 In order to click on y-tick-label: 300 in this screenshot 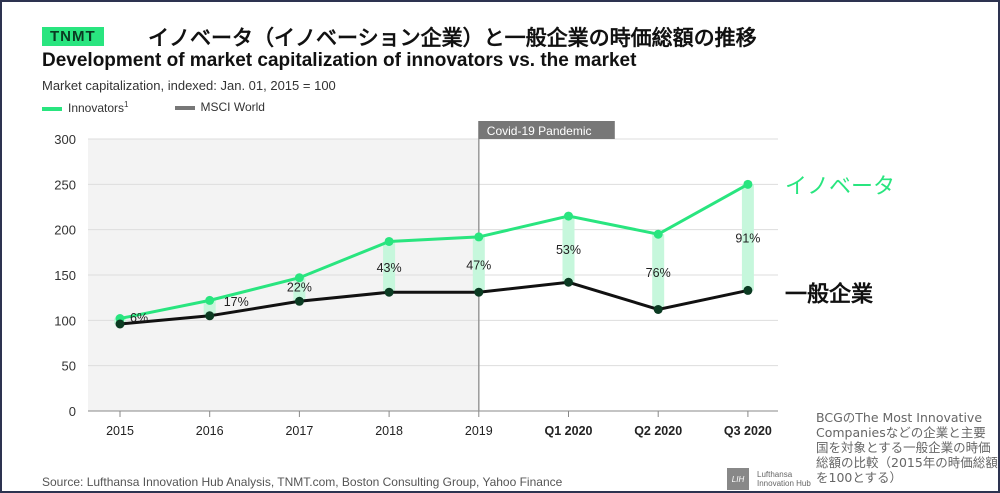, I will do `click(65, 139)`.